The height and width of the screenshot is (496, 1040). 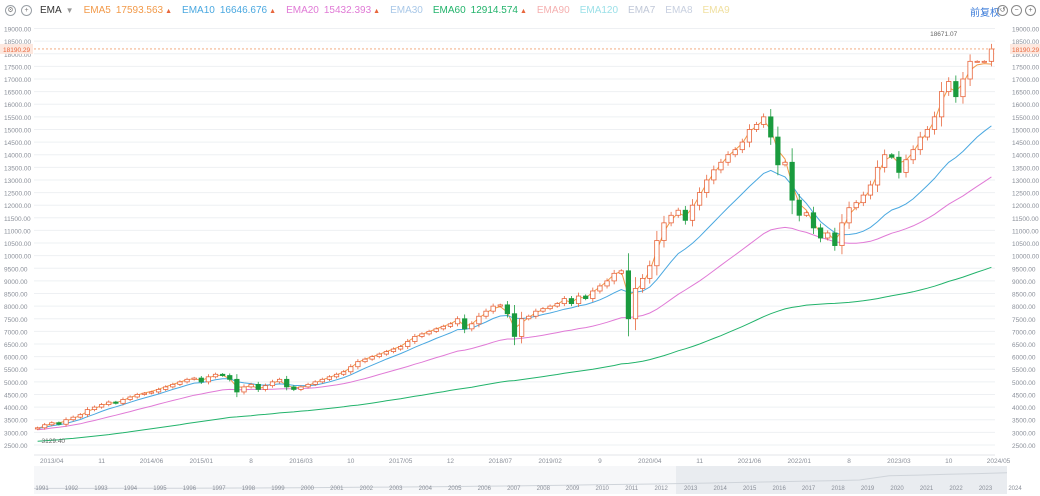 What do you see at coordinates (1025, 156) in the screenshot?
I see `y-tick-label: 14000.00` at bounding box center [1025, 156].